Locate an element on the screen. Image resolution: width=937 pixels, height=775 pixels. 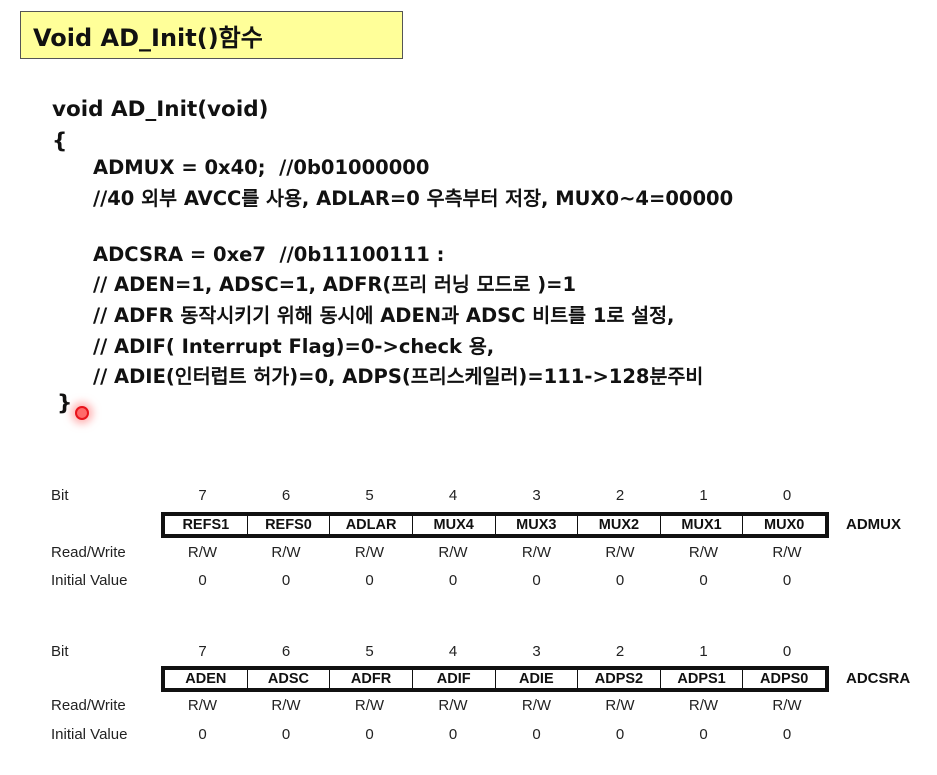
register-field: ADSC is located at coordinates (289, 679).